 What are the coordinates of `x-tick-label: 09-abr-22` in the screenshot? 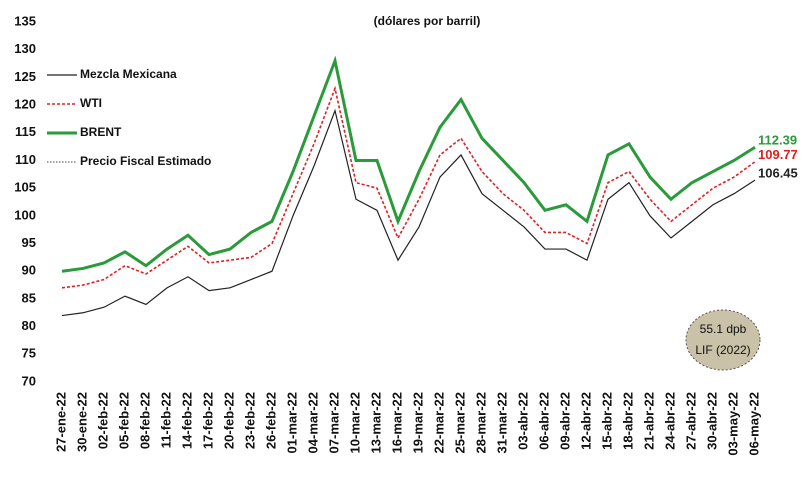 It's located at (564, 421).